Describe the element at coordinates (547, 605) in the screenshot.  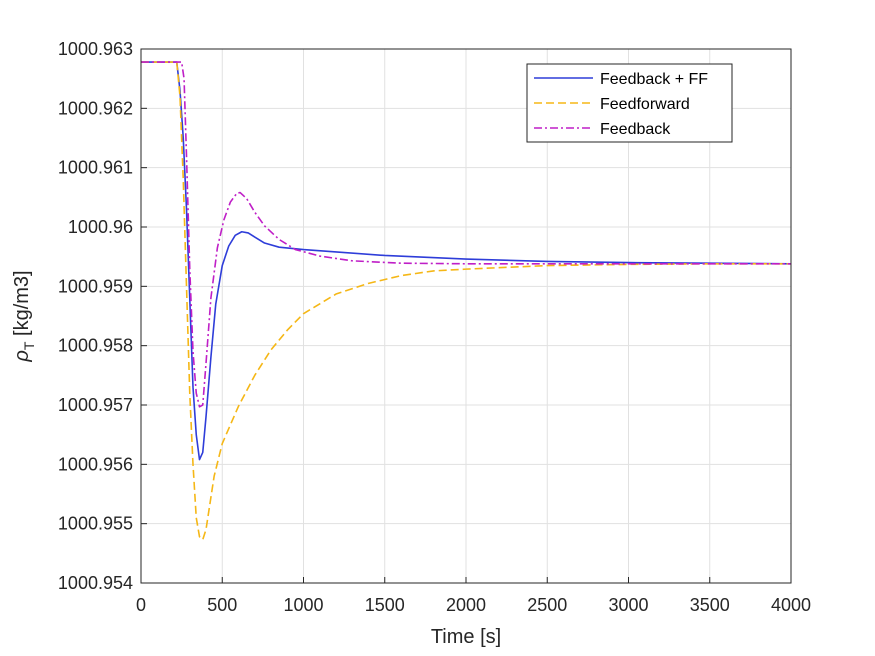
I see `x-tick-label: 2500` at that location.